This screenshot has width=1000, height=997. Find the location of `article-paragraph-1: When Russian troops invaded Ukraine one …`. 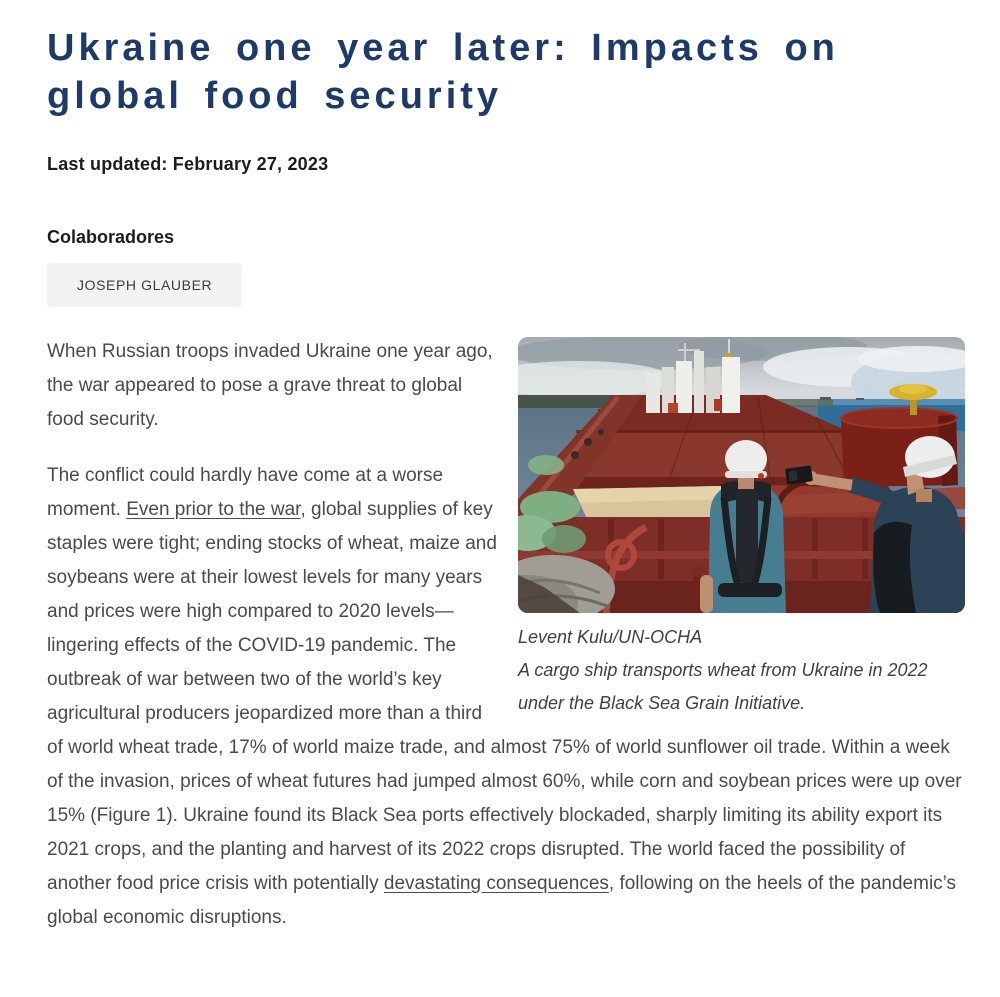

article-paragraph-1: When Russian troops invaded Ukraine one … is located at coordinates (270, 385).